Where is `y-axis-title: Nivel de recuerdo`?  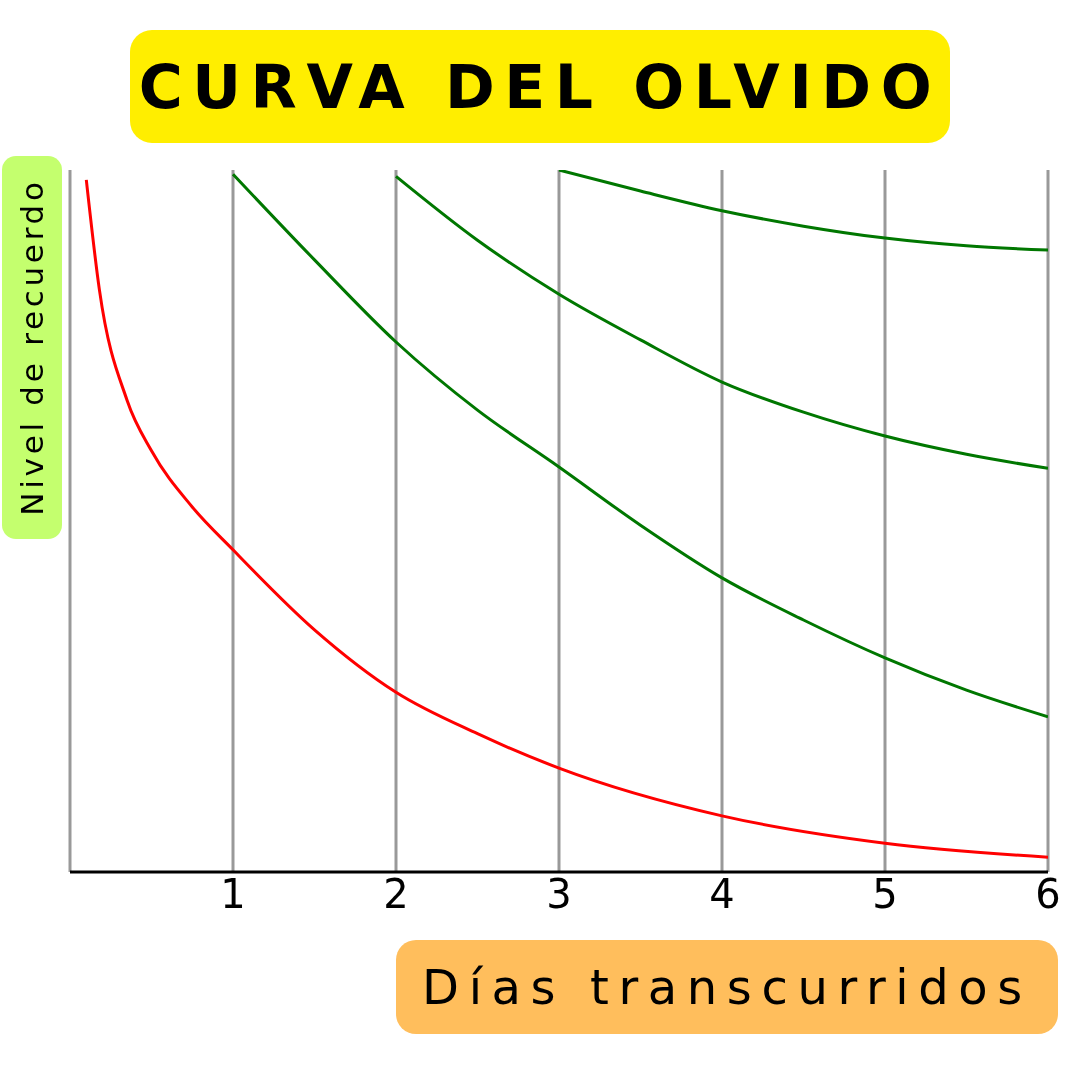
y-axis-title: Nivel de recuerdo is located at coordinates (32, 347).